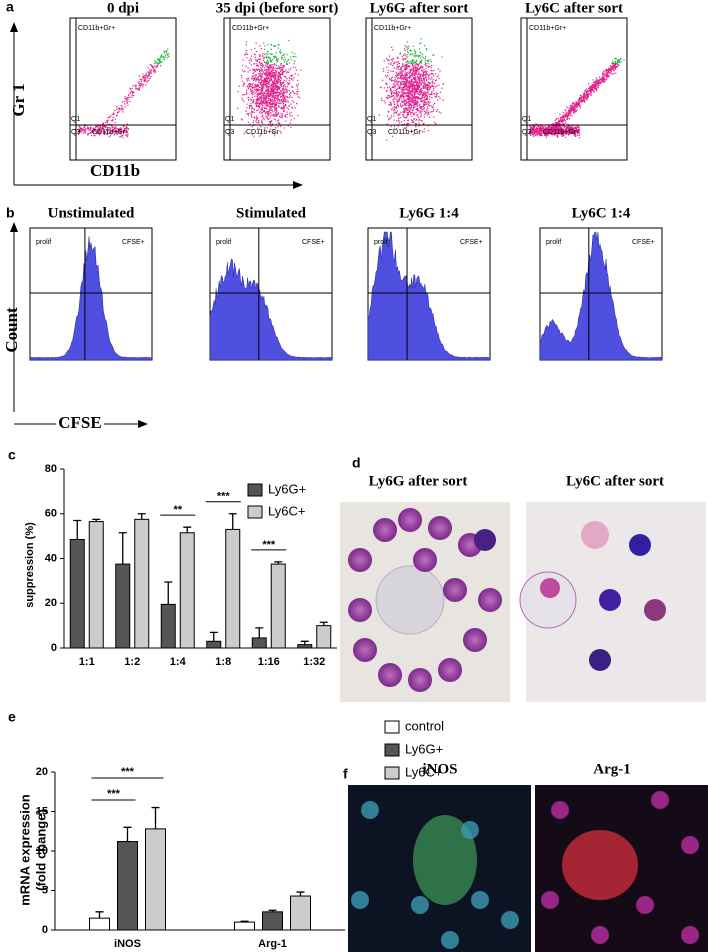 This screenshot has width=708, height=952. Describe the element at coordinates (96, 28) in the screenshot. I see `gate-label: CD11b+Gr+` at that location.